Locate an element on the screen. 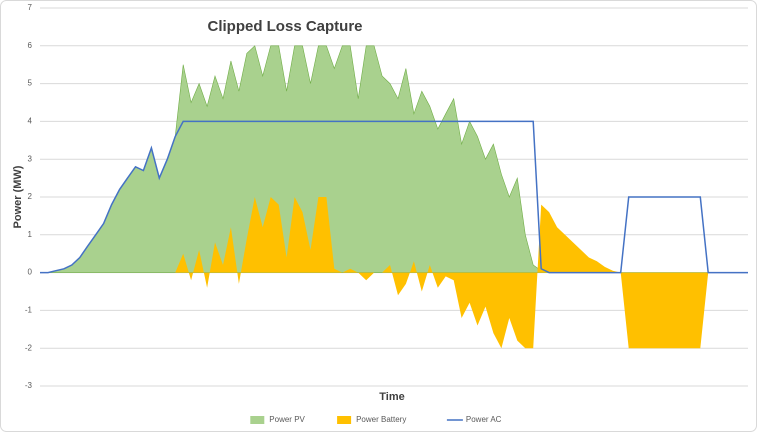 The width and height of the screenshot is (757, 432). y-tick-label: 1 is located at coordinates (30, 234).